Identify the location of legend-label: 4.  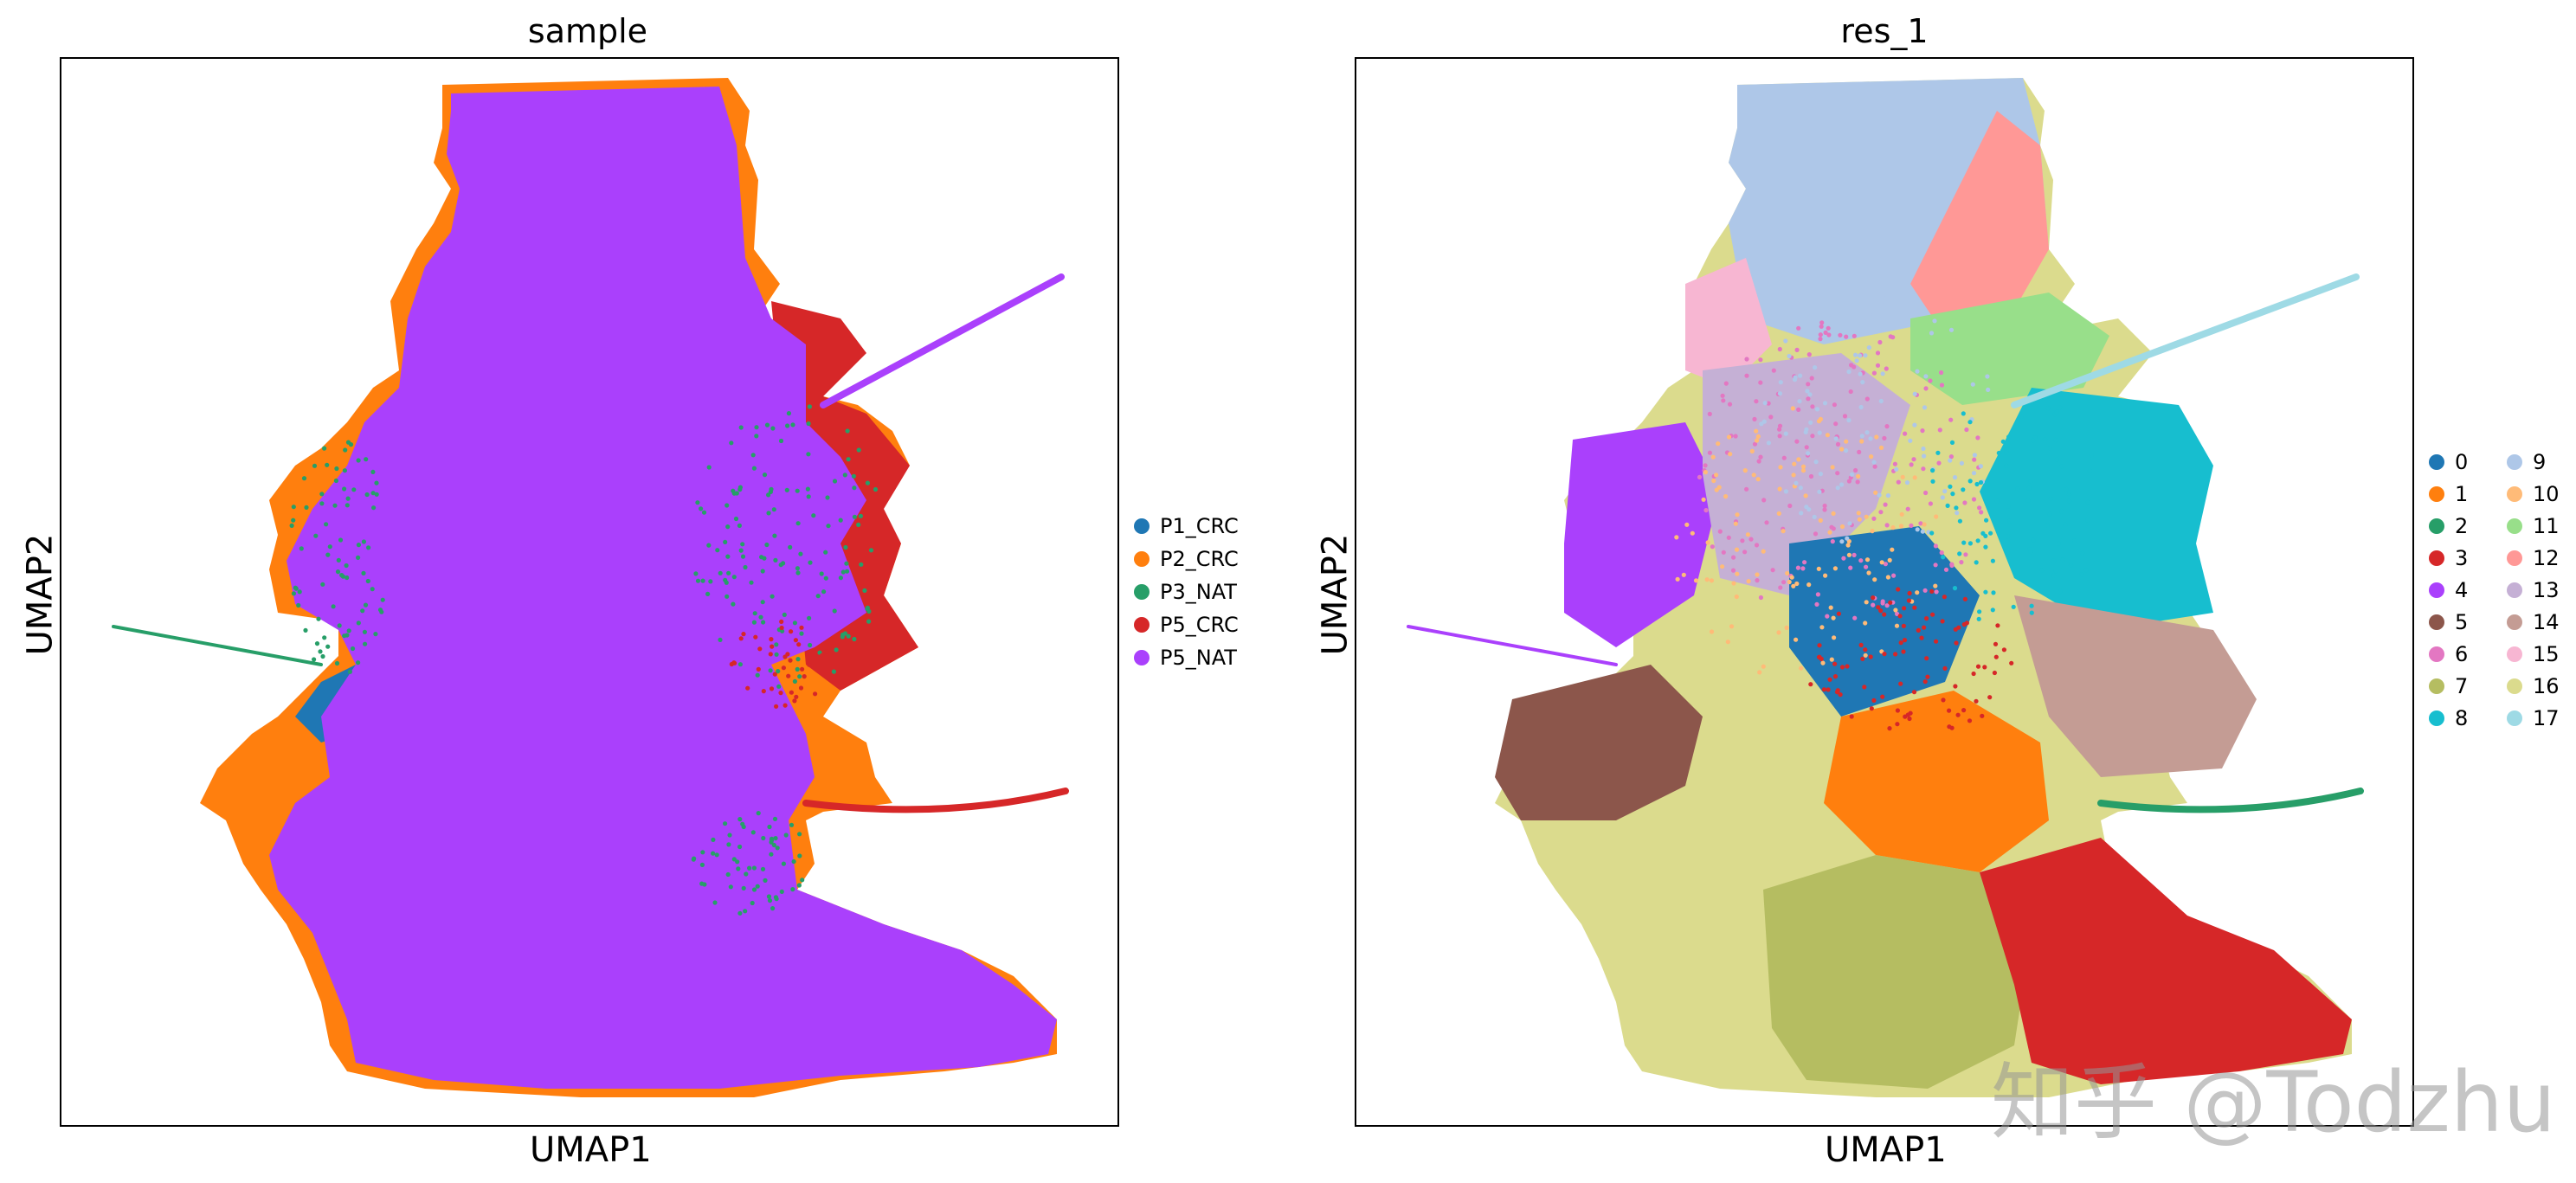
(2462, 590).